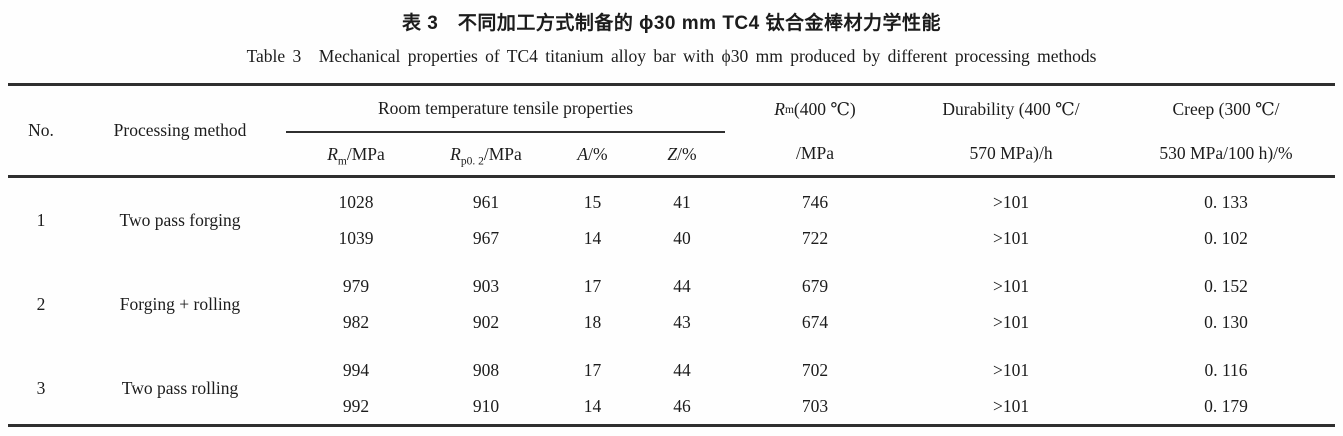  I want to click on cell-rm: 982, so click(356, 321).